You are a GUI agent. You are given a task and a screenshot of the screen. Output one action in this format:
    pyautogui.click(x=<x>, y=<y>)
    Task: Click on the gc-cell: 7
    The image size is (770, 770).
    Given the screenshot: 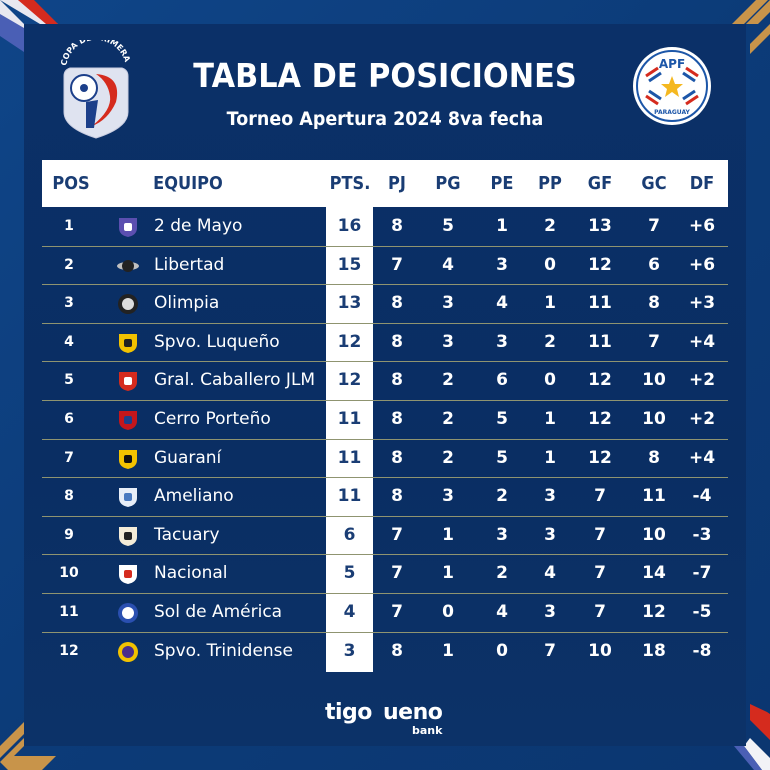 What is the action you would take?
    pyautogui.click(x=654, y=341)
    